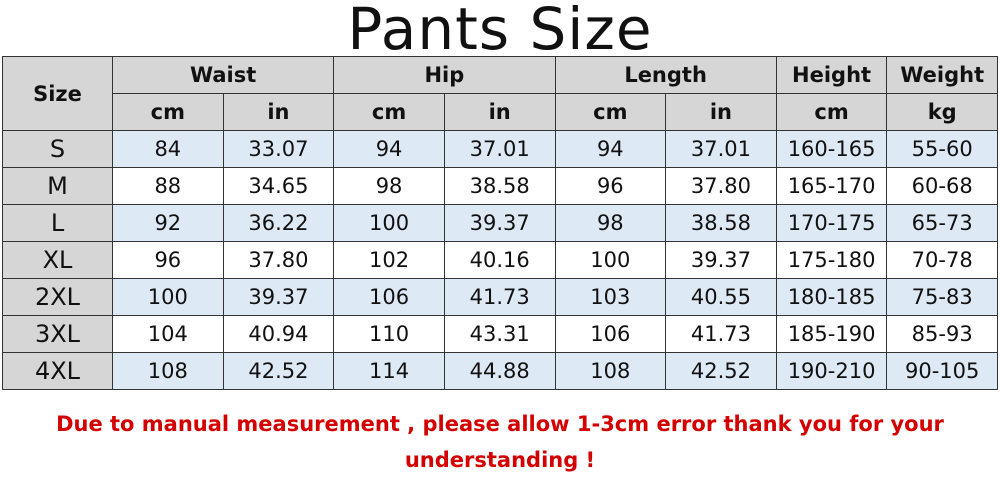  What do you see at coordinates (278, 223) in the screenshot?
I see `value-cell: 36.22` at bounding box center [278, 223].